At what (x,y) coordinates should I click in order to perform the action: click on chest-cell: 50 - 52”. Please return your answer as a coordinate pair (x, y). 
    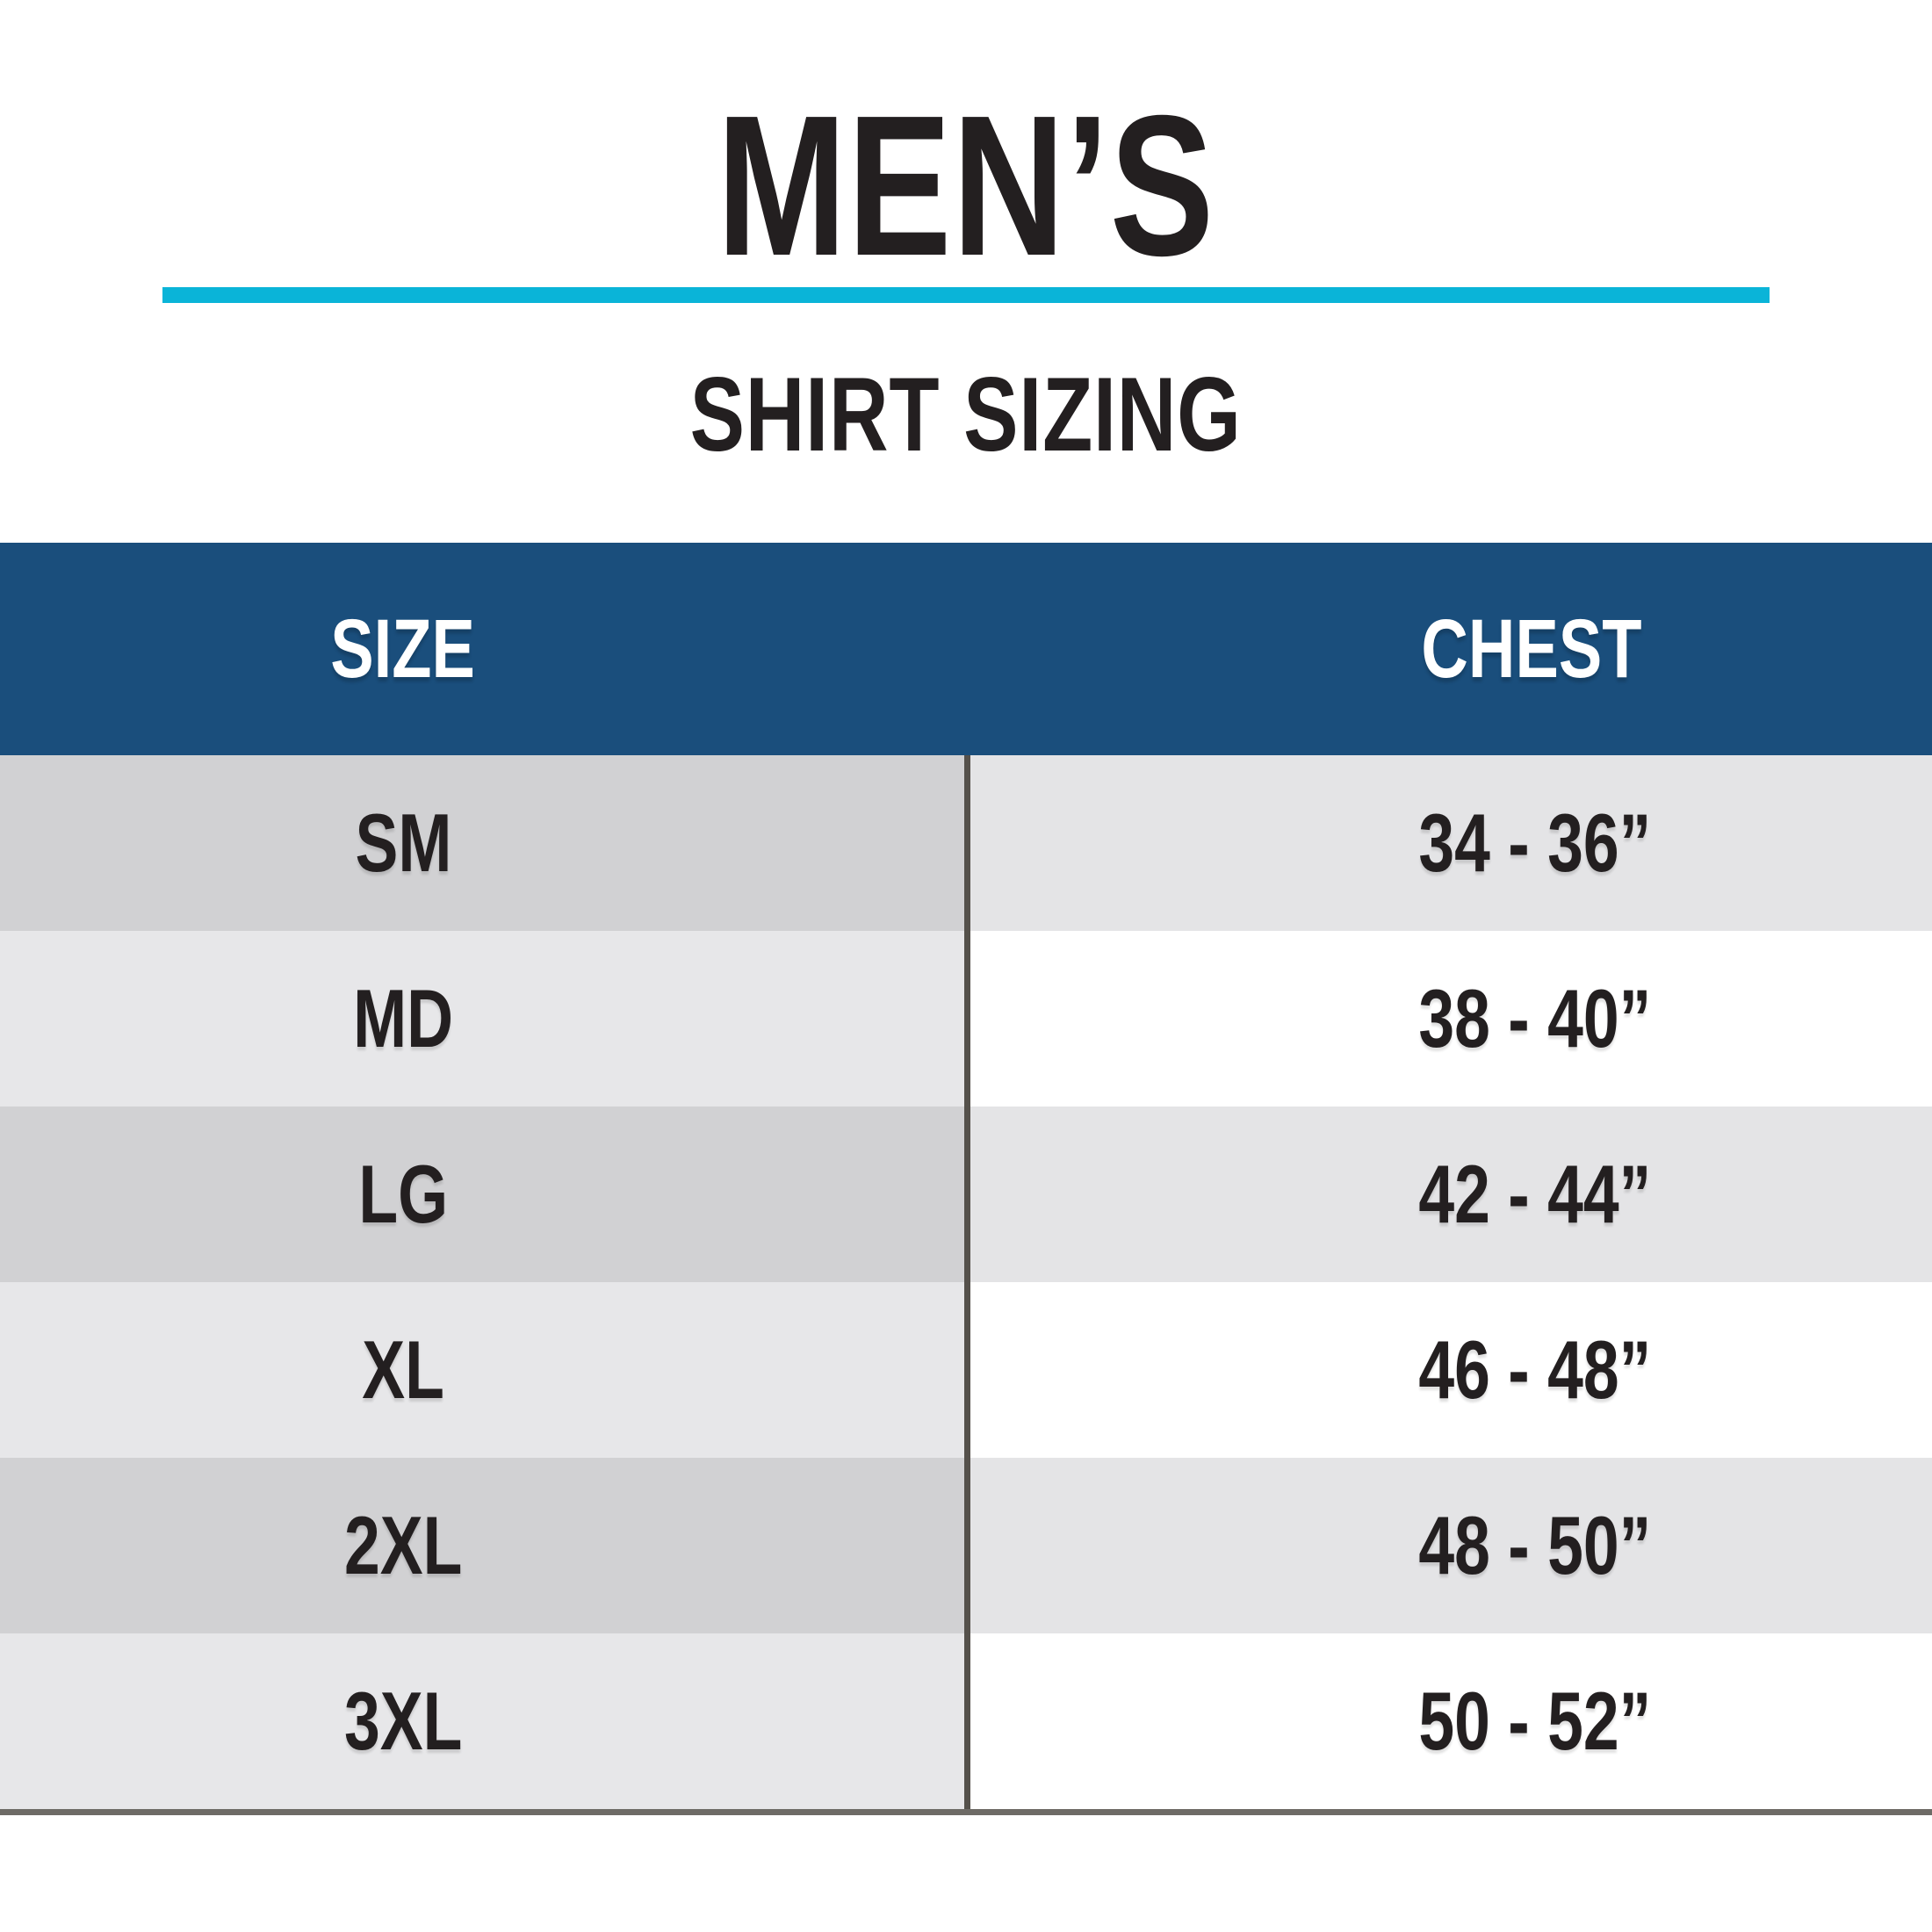
    Looking at the image, I should click on (1448, 1721).